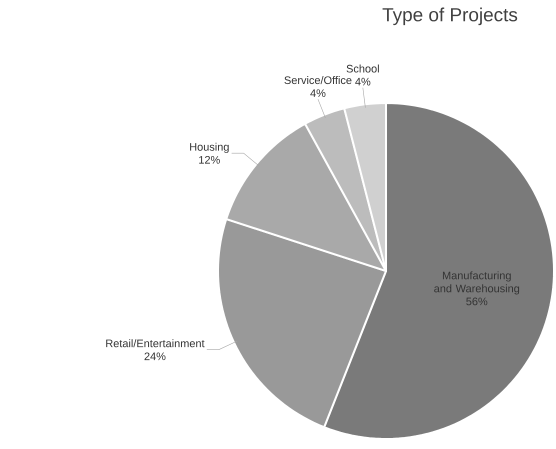 This screenshot has height=449, width=556. Describe the element at coordinates (155, 343) in the screenshot. I see `slice-label: Retail/Entertainment` at that location.